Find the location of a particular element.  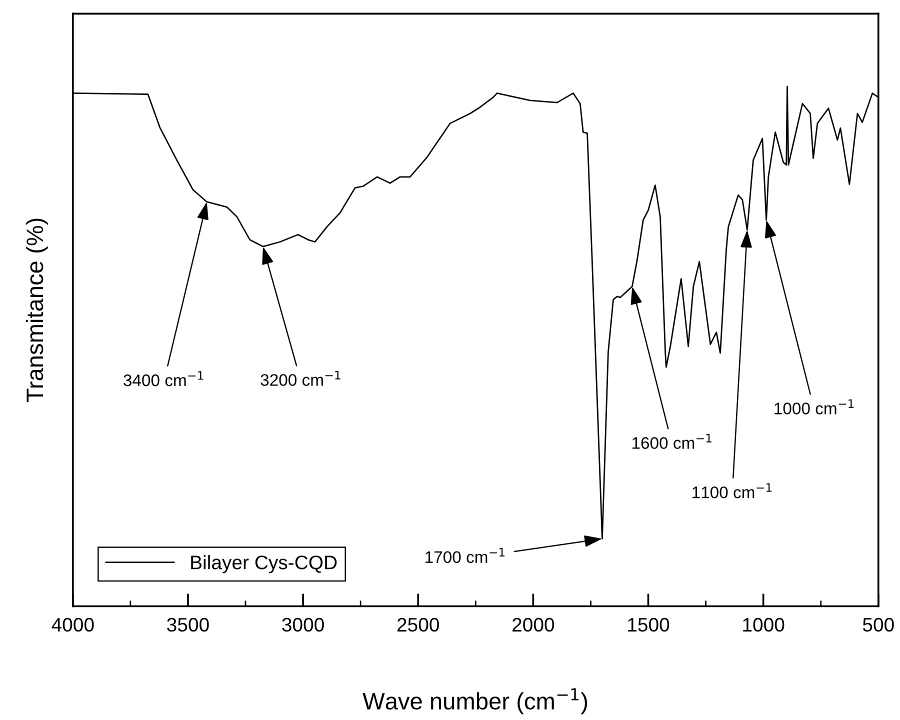

legend-label: Bilayer Cys-CQD is located at coordinates (264, 564).